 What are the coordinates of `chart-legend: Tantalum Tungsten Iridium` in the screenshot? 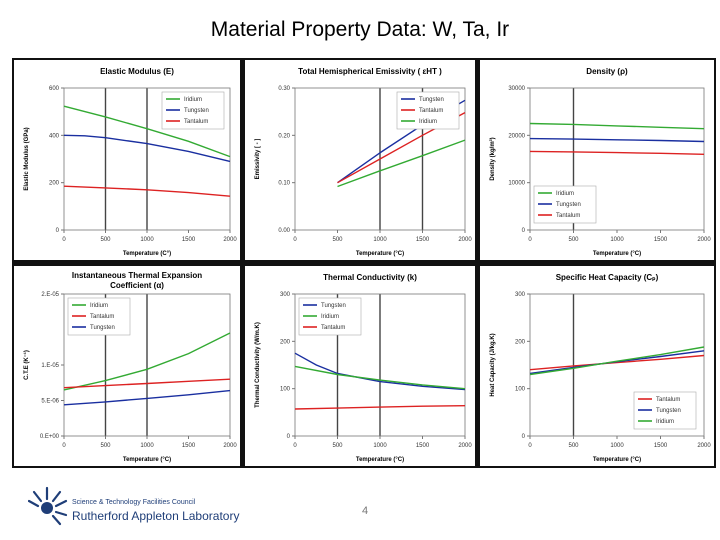 It's located at (665, 410).